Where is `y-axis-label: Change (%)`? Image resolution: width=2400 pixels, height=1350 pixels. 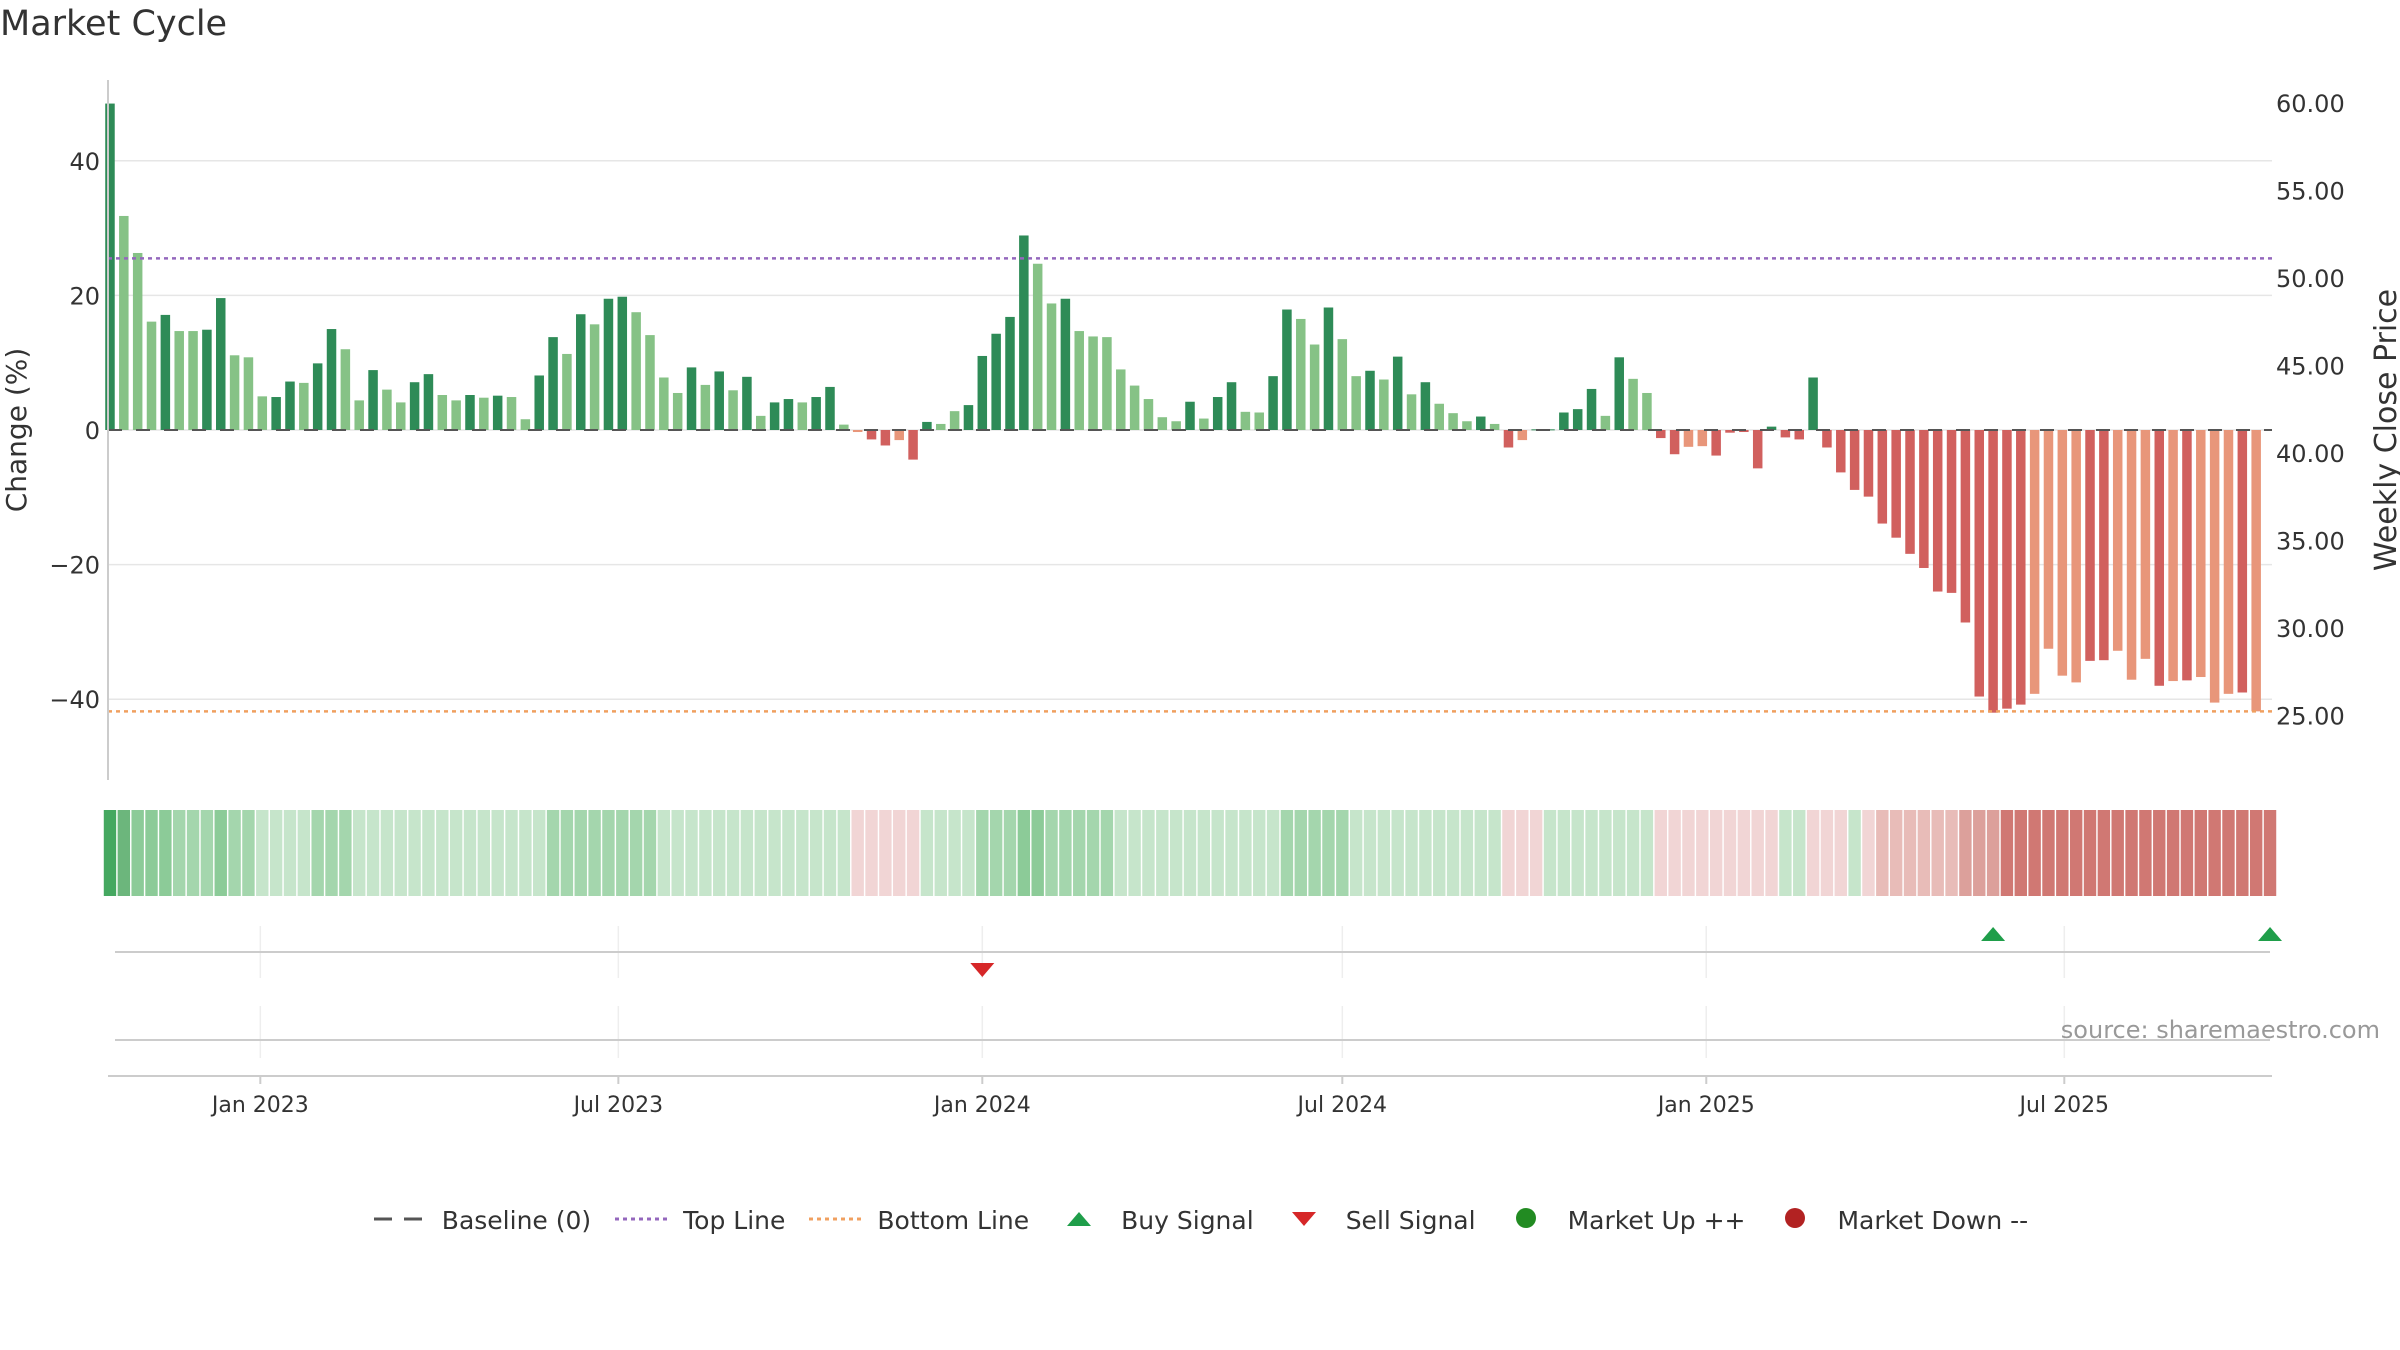
y-axis-label: Change (%) is located at coordinates (16, 430).